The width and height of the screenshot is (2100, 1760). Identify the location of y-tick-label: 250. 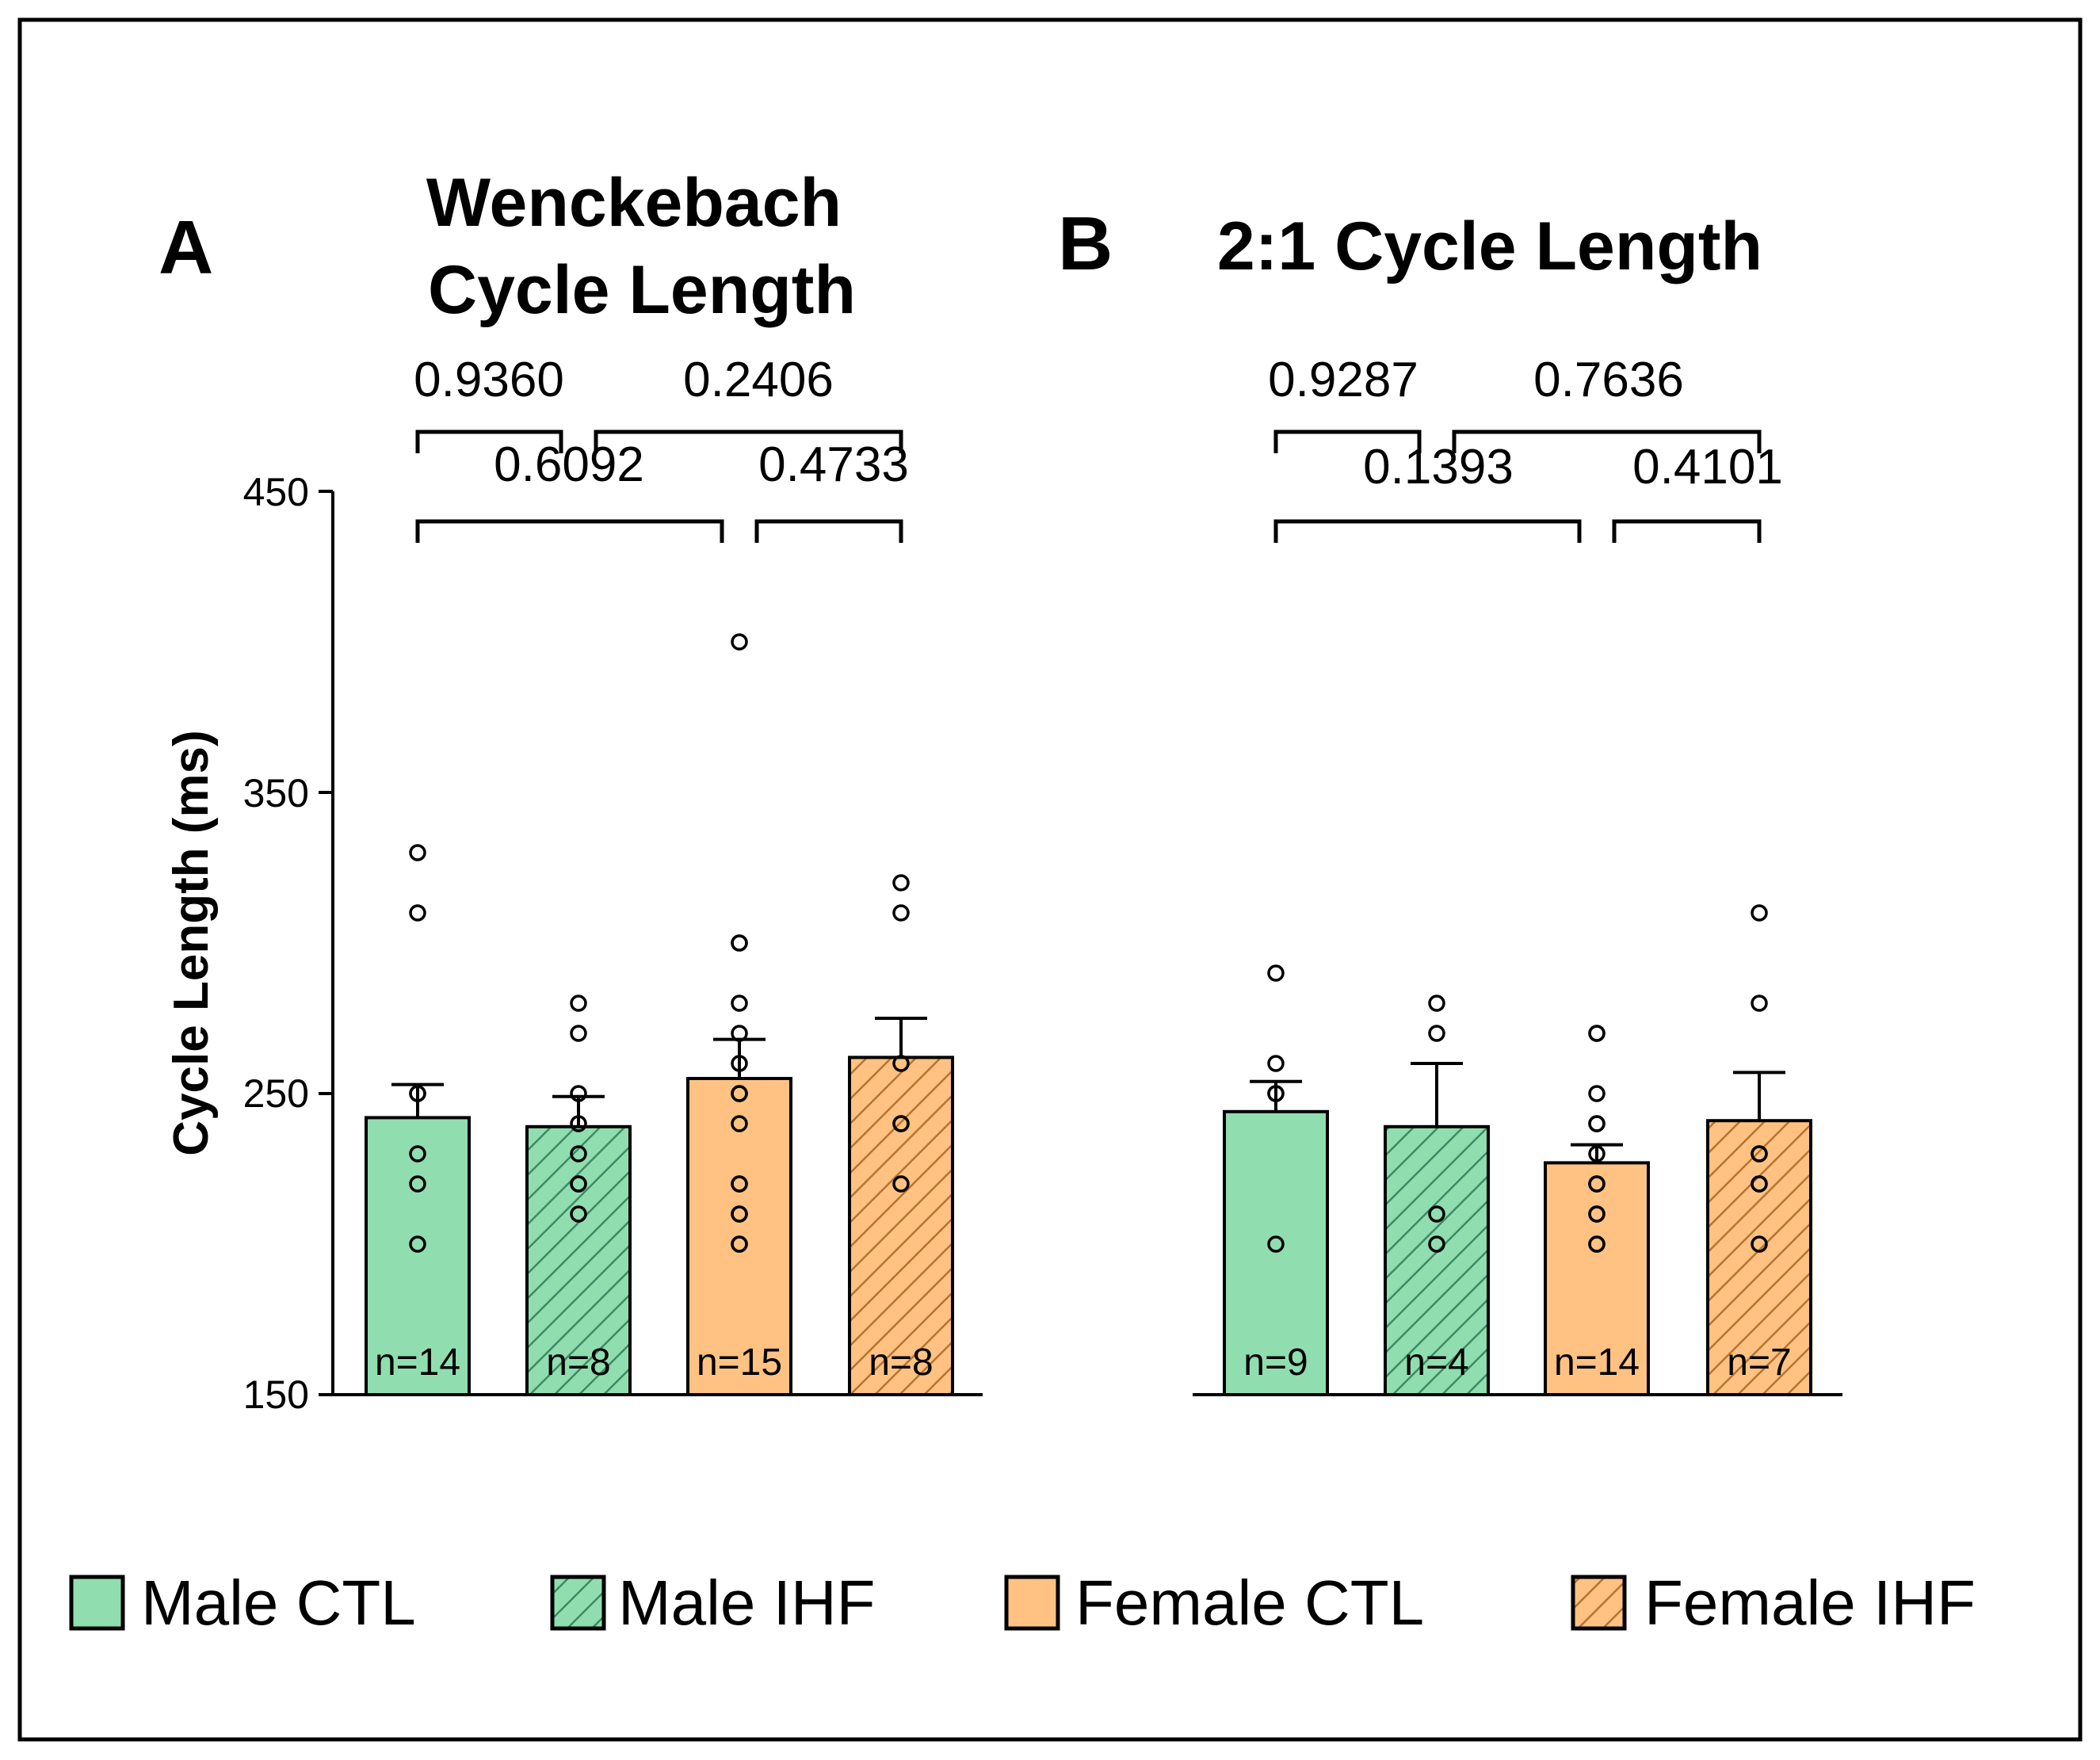
(276, 1093).